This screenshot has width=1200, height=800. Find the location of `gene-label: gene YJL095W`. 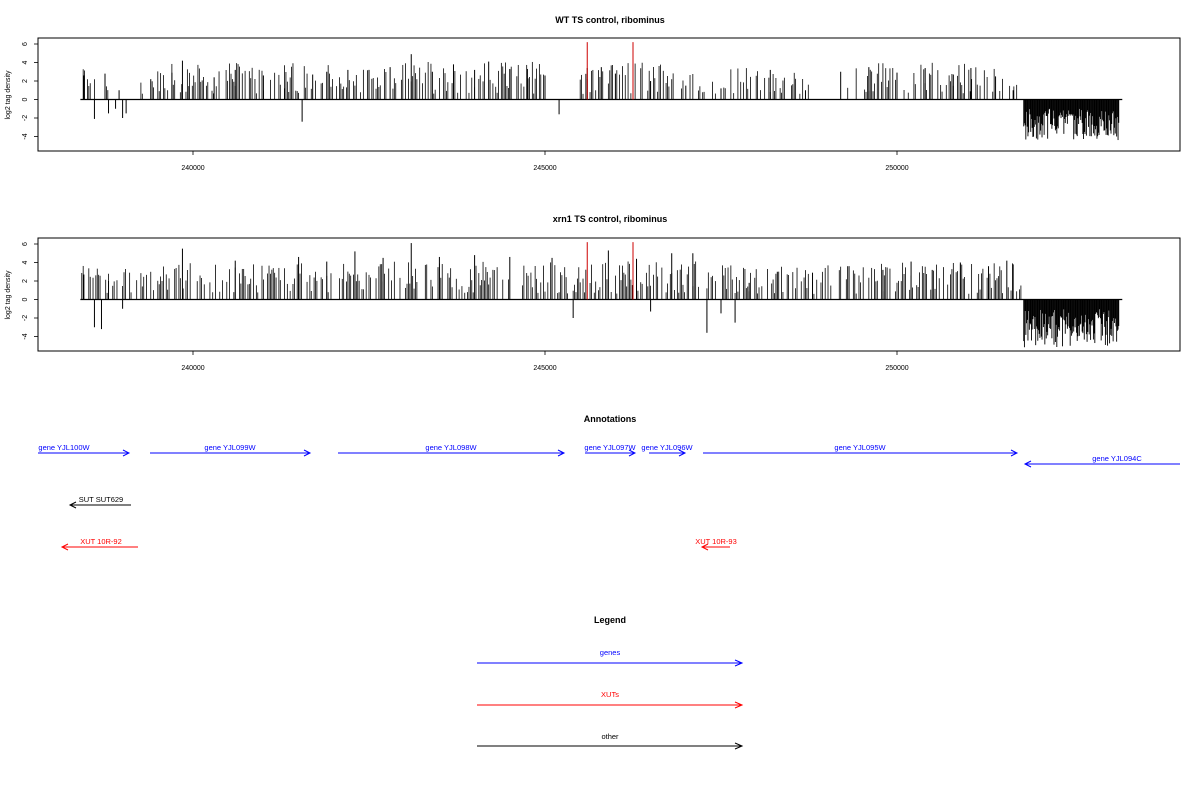

gene-label: gene YJL095W is located at coordinates (860, 447).